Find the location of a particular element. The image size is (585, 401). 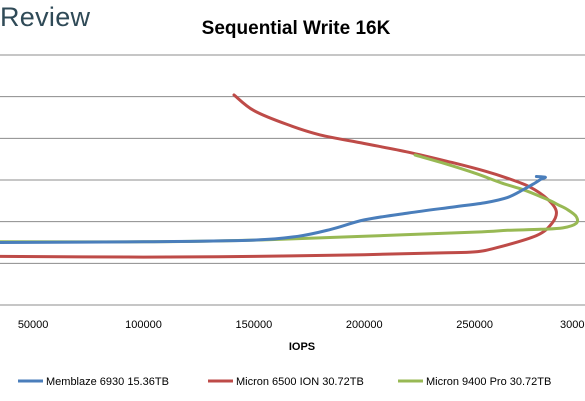

legend-entry: Memblaze 6930 15.36TB is located at coordinates (93, 382).